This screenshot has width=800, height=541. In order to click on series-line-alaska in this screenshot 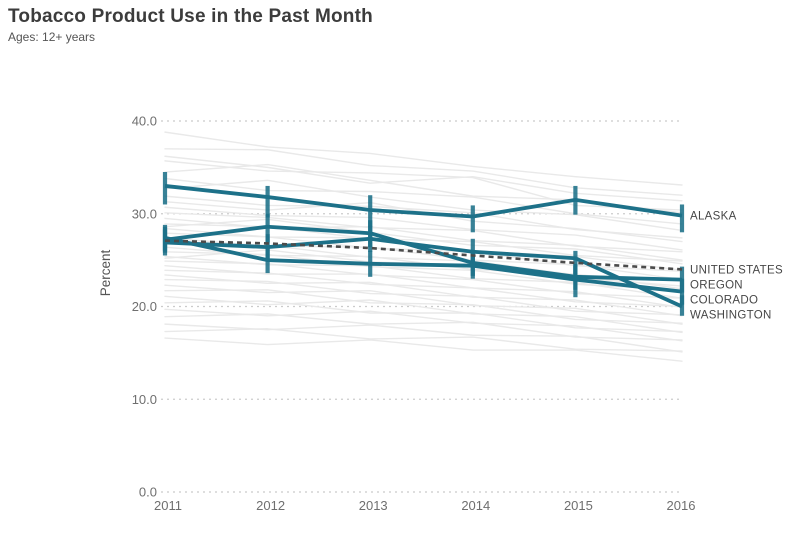, I will do `click(423, 201)`.